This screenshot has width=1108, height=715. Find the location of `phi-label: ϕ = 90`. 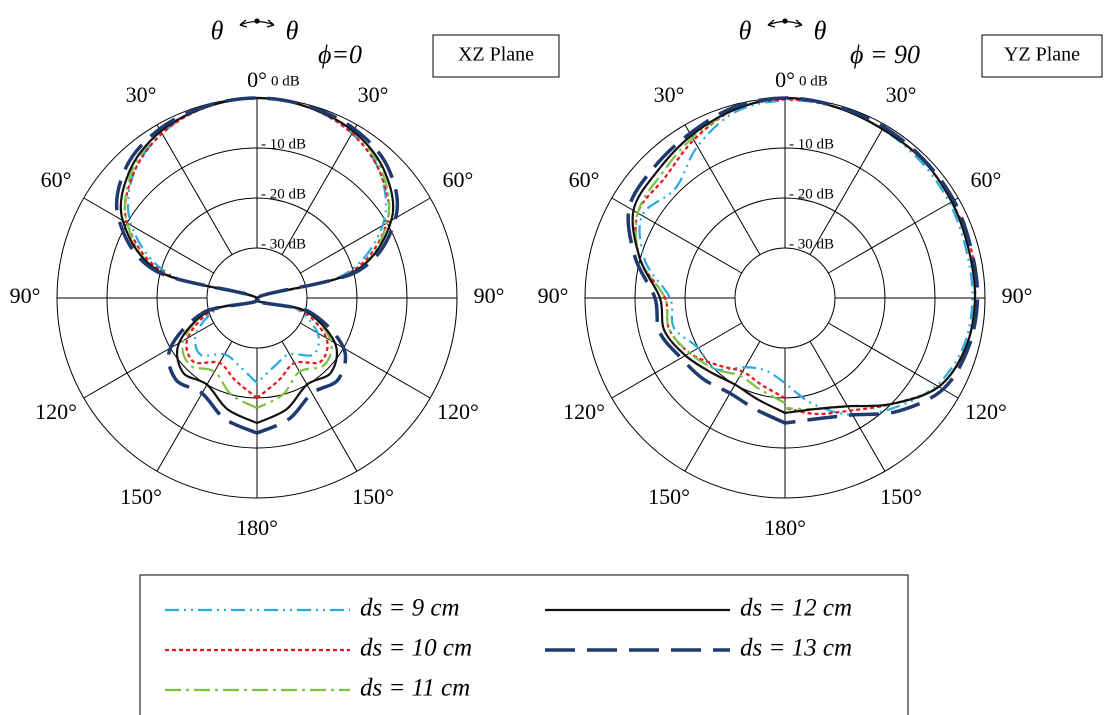

phi-label: ϕ = 90 is located at coordinates (885, 54).